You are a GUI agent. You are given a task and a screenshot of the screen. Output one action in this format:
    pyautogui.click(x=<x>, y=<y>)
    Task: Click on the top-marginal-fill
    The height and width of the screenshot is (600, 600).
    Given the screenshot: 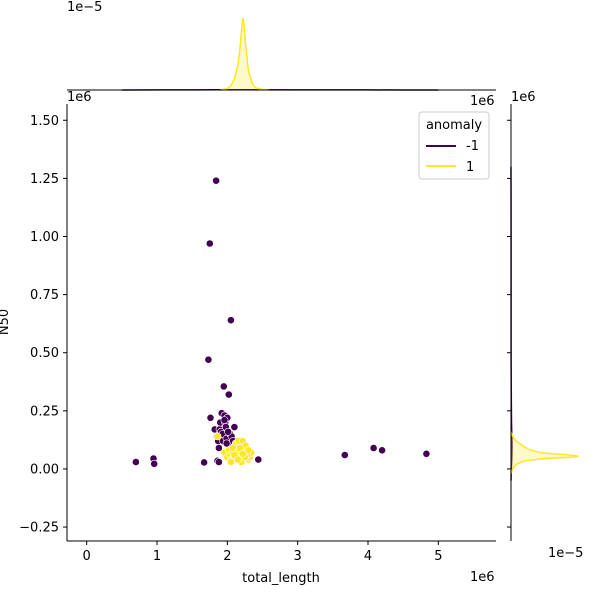 What is the action you would take?
    pyautogui.click(x=245, y=53)
    